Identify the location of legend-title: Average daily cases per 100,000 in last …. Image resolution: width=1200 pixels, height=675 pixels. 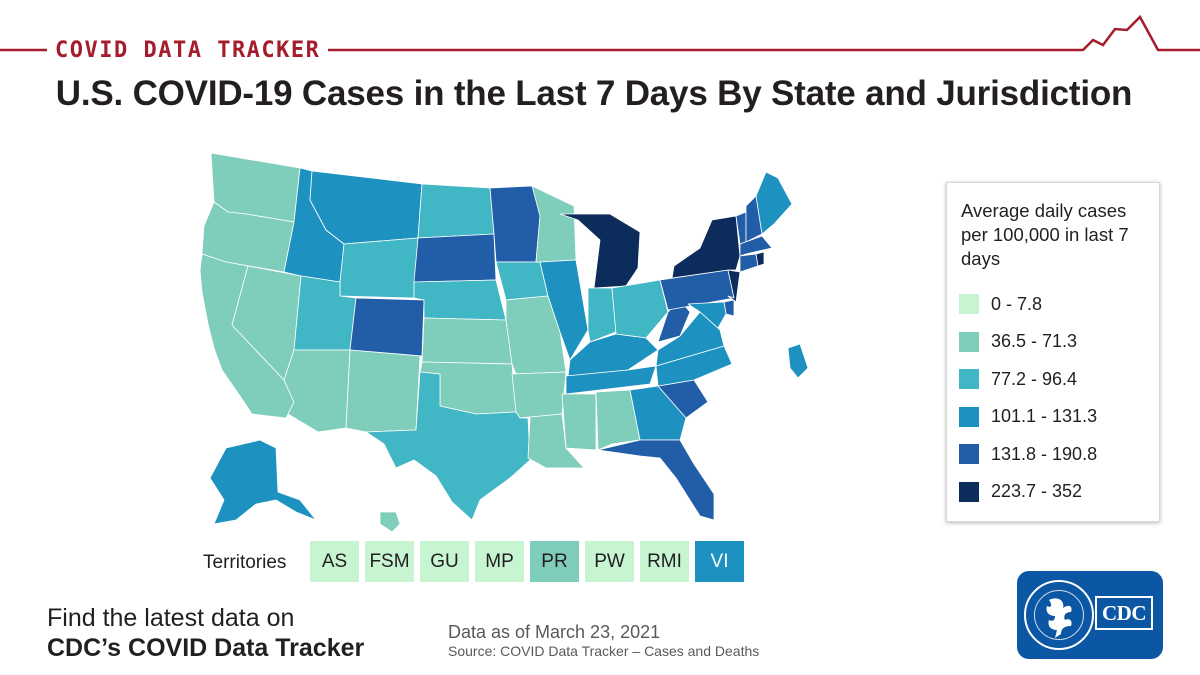
(1045, 234).